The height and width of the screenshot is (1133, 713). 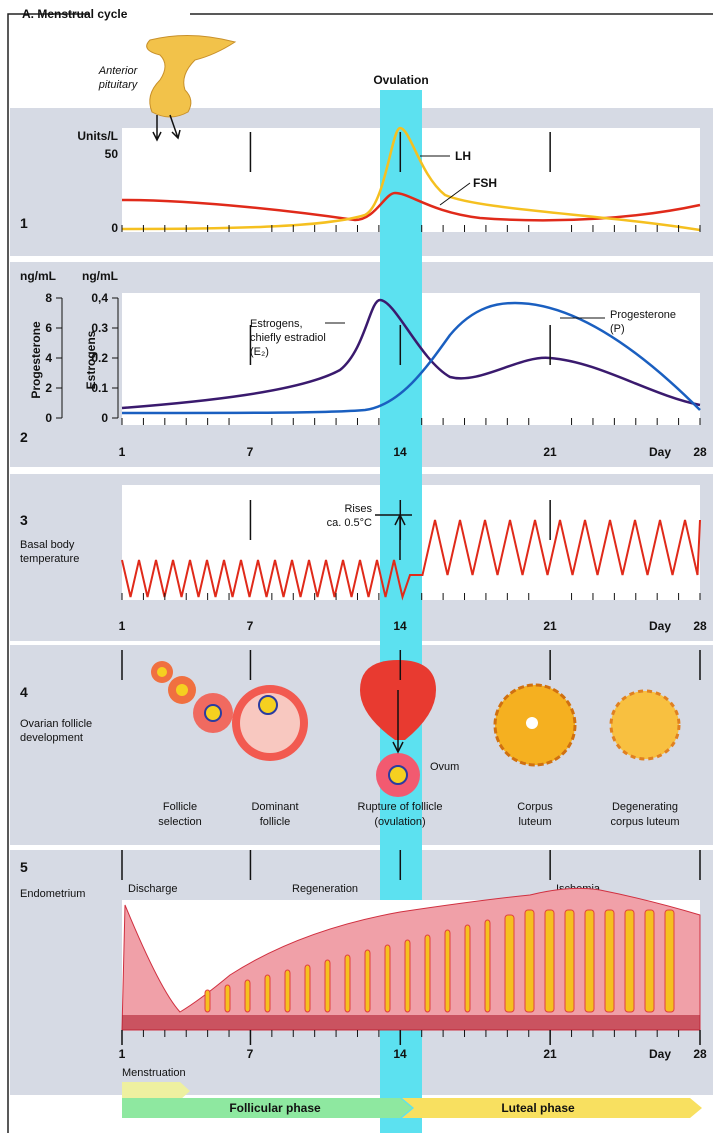 What do you see at coordinates (617, 329) in the screenshot?
I see `progesterone-label: (P)` at bounding box center [617, 329].